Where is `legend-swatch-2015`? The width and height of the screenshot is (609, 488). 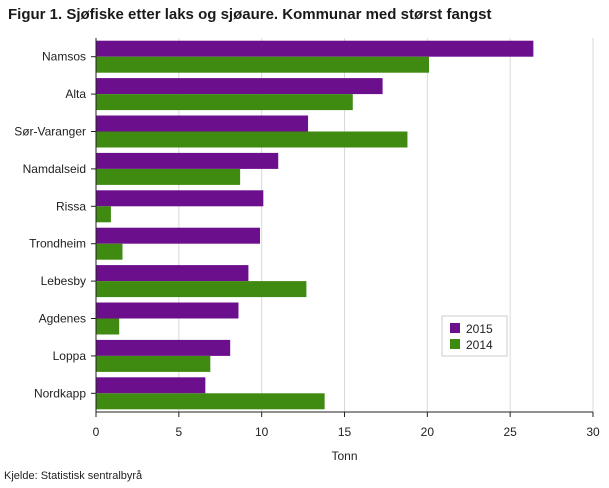
legend-swatch-2015 is located at coordinates (455, 328).